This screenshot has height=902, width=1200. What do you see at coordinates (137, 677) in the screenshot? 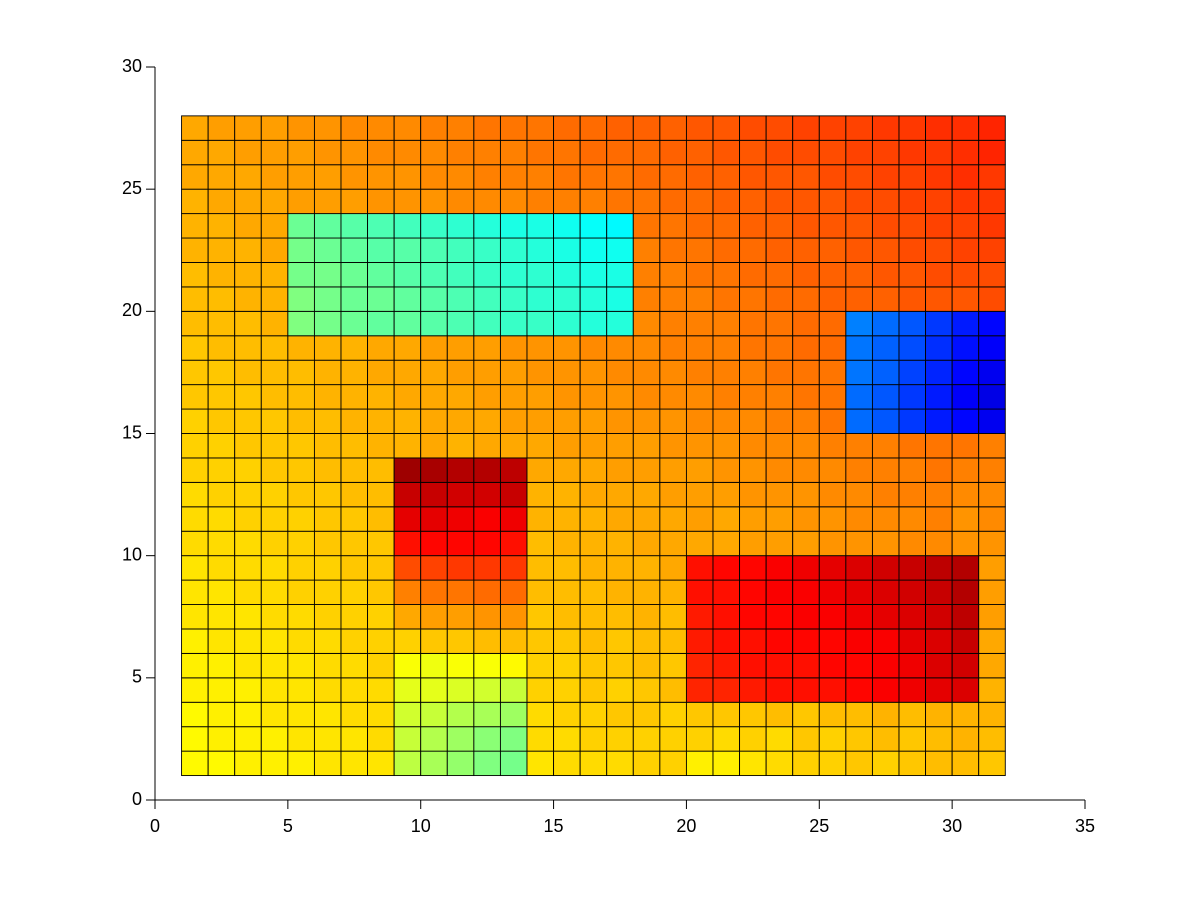
I see `y-tick-label: 5` at bounding box center [137, 677].